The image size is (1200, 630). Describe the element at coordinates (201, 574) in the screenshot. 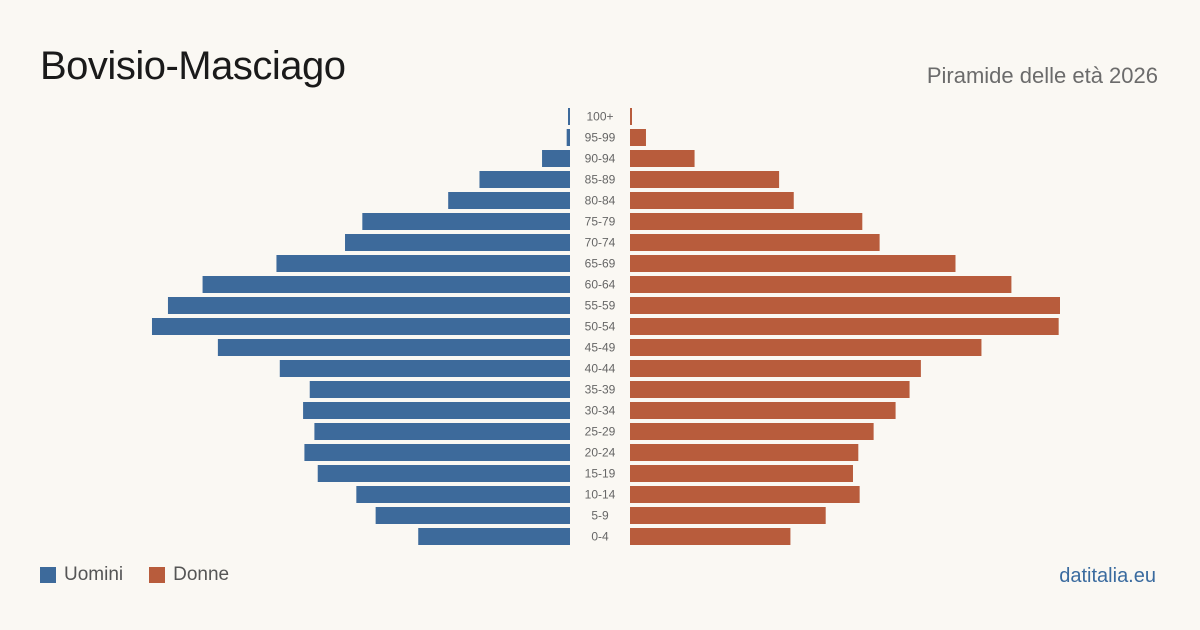

I see `legend-label-women: Donne` at that location.